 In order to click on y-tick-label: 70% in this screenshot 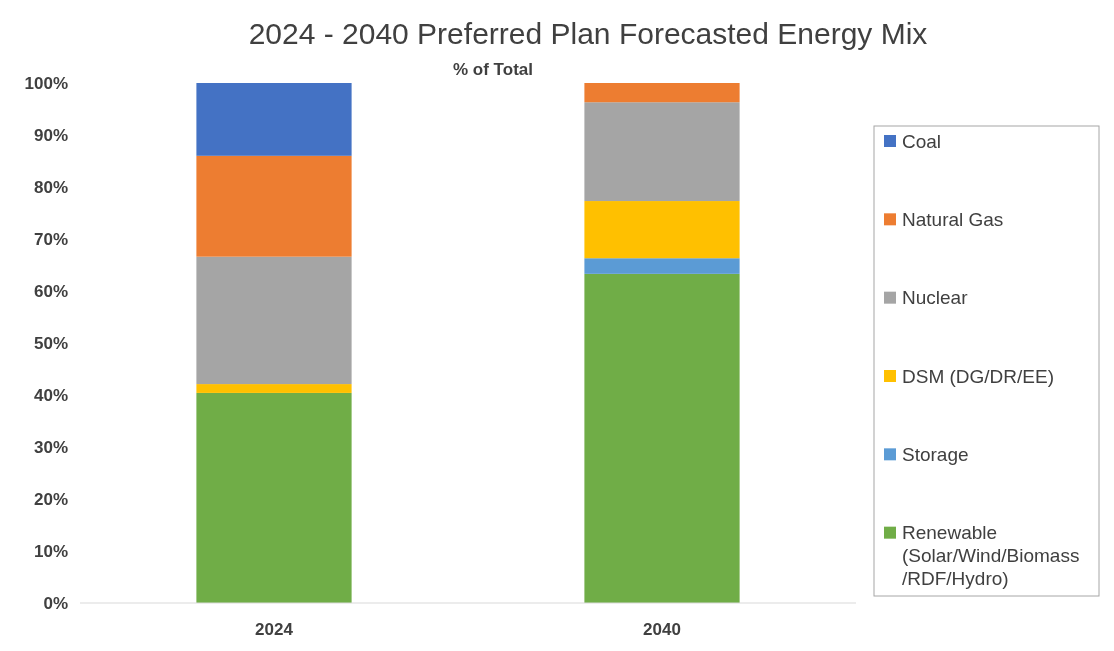, I will do `click(50, 239)`.